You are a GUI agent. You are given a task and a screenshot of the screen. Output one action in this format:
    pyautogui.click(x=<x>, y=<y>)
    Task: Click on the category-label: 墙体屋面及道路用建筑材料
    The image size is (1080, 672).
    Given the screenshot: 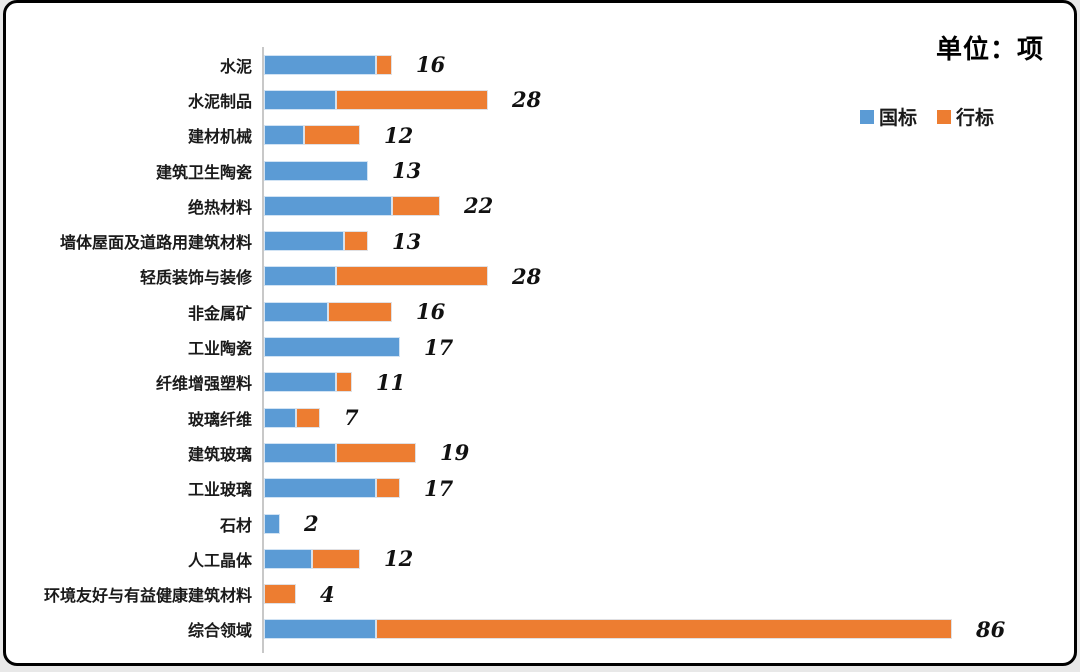 What is the action you would take?
    pyautogui.click(x=155, y=244)
    